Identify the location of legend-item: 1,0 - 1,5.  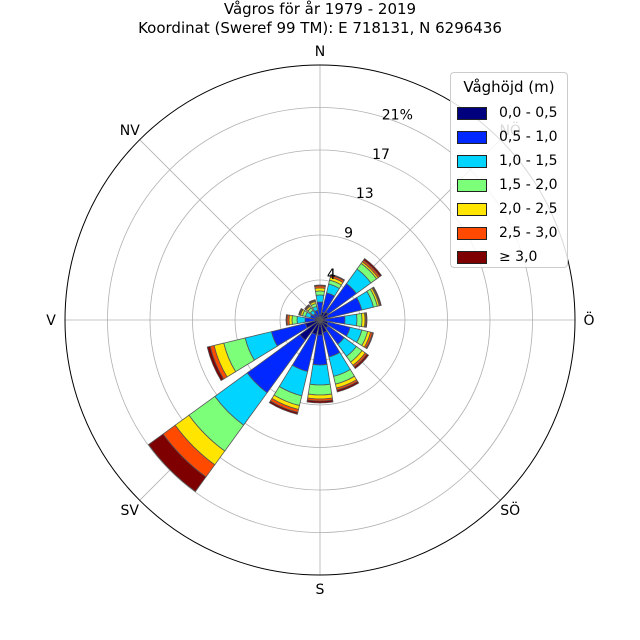
(507, 161).